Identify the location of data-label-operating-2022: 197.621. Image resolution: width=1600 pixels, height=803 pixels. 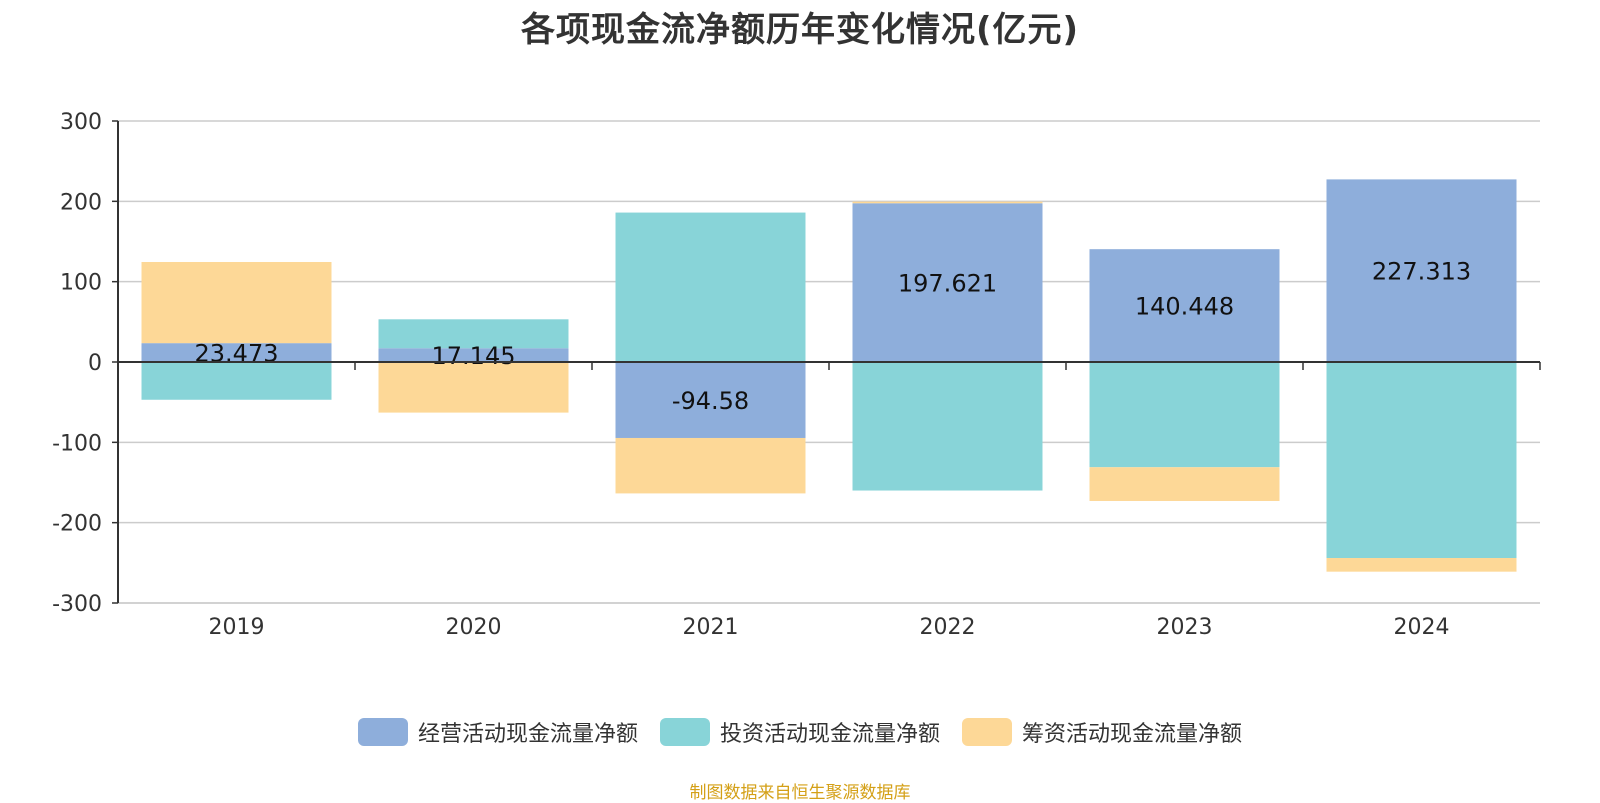
(947, 284).